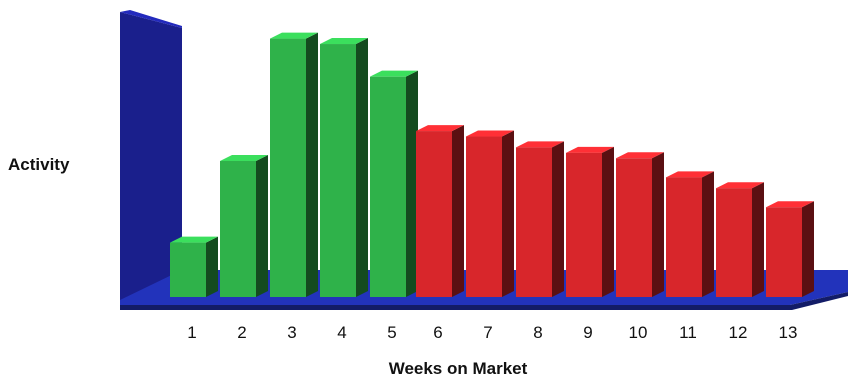 The height and width of the screenshot is (381, 848). Describe the element at coordinates (487, 332) in the screenshot. I see `x-tick-label: 7` at that location.